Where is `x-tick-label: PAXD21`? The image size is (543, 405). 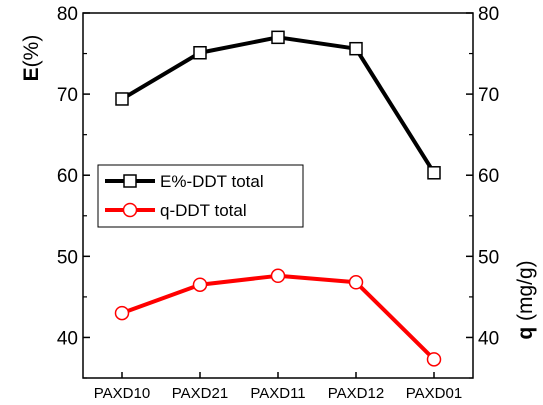 x-tick-label: PAXD21 is located at coordinates (200, 393).